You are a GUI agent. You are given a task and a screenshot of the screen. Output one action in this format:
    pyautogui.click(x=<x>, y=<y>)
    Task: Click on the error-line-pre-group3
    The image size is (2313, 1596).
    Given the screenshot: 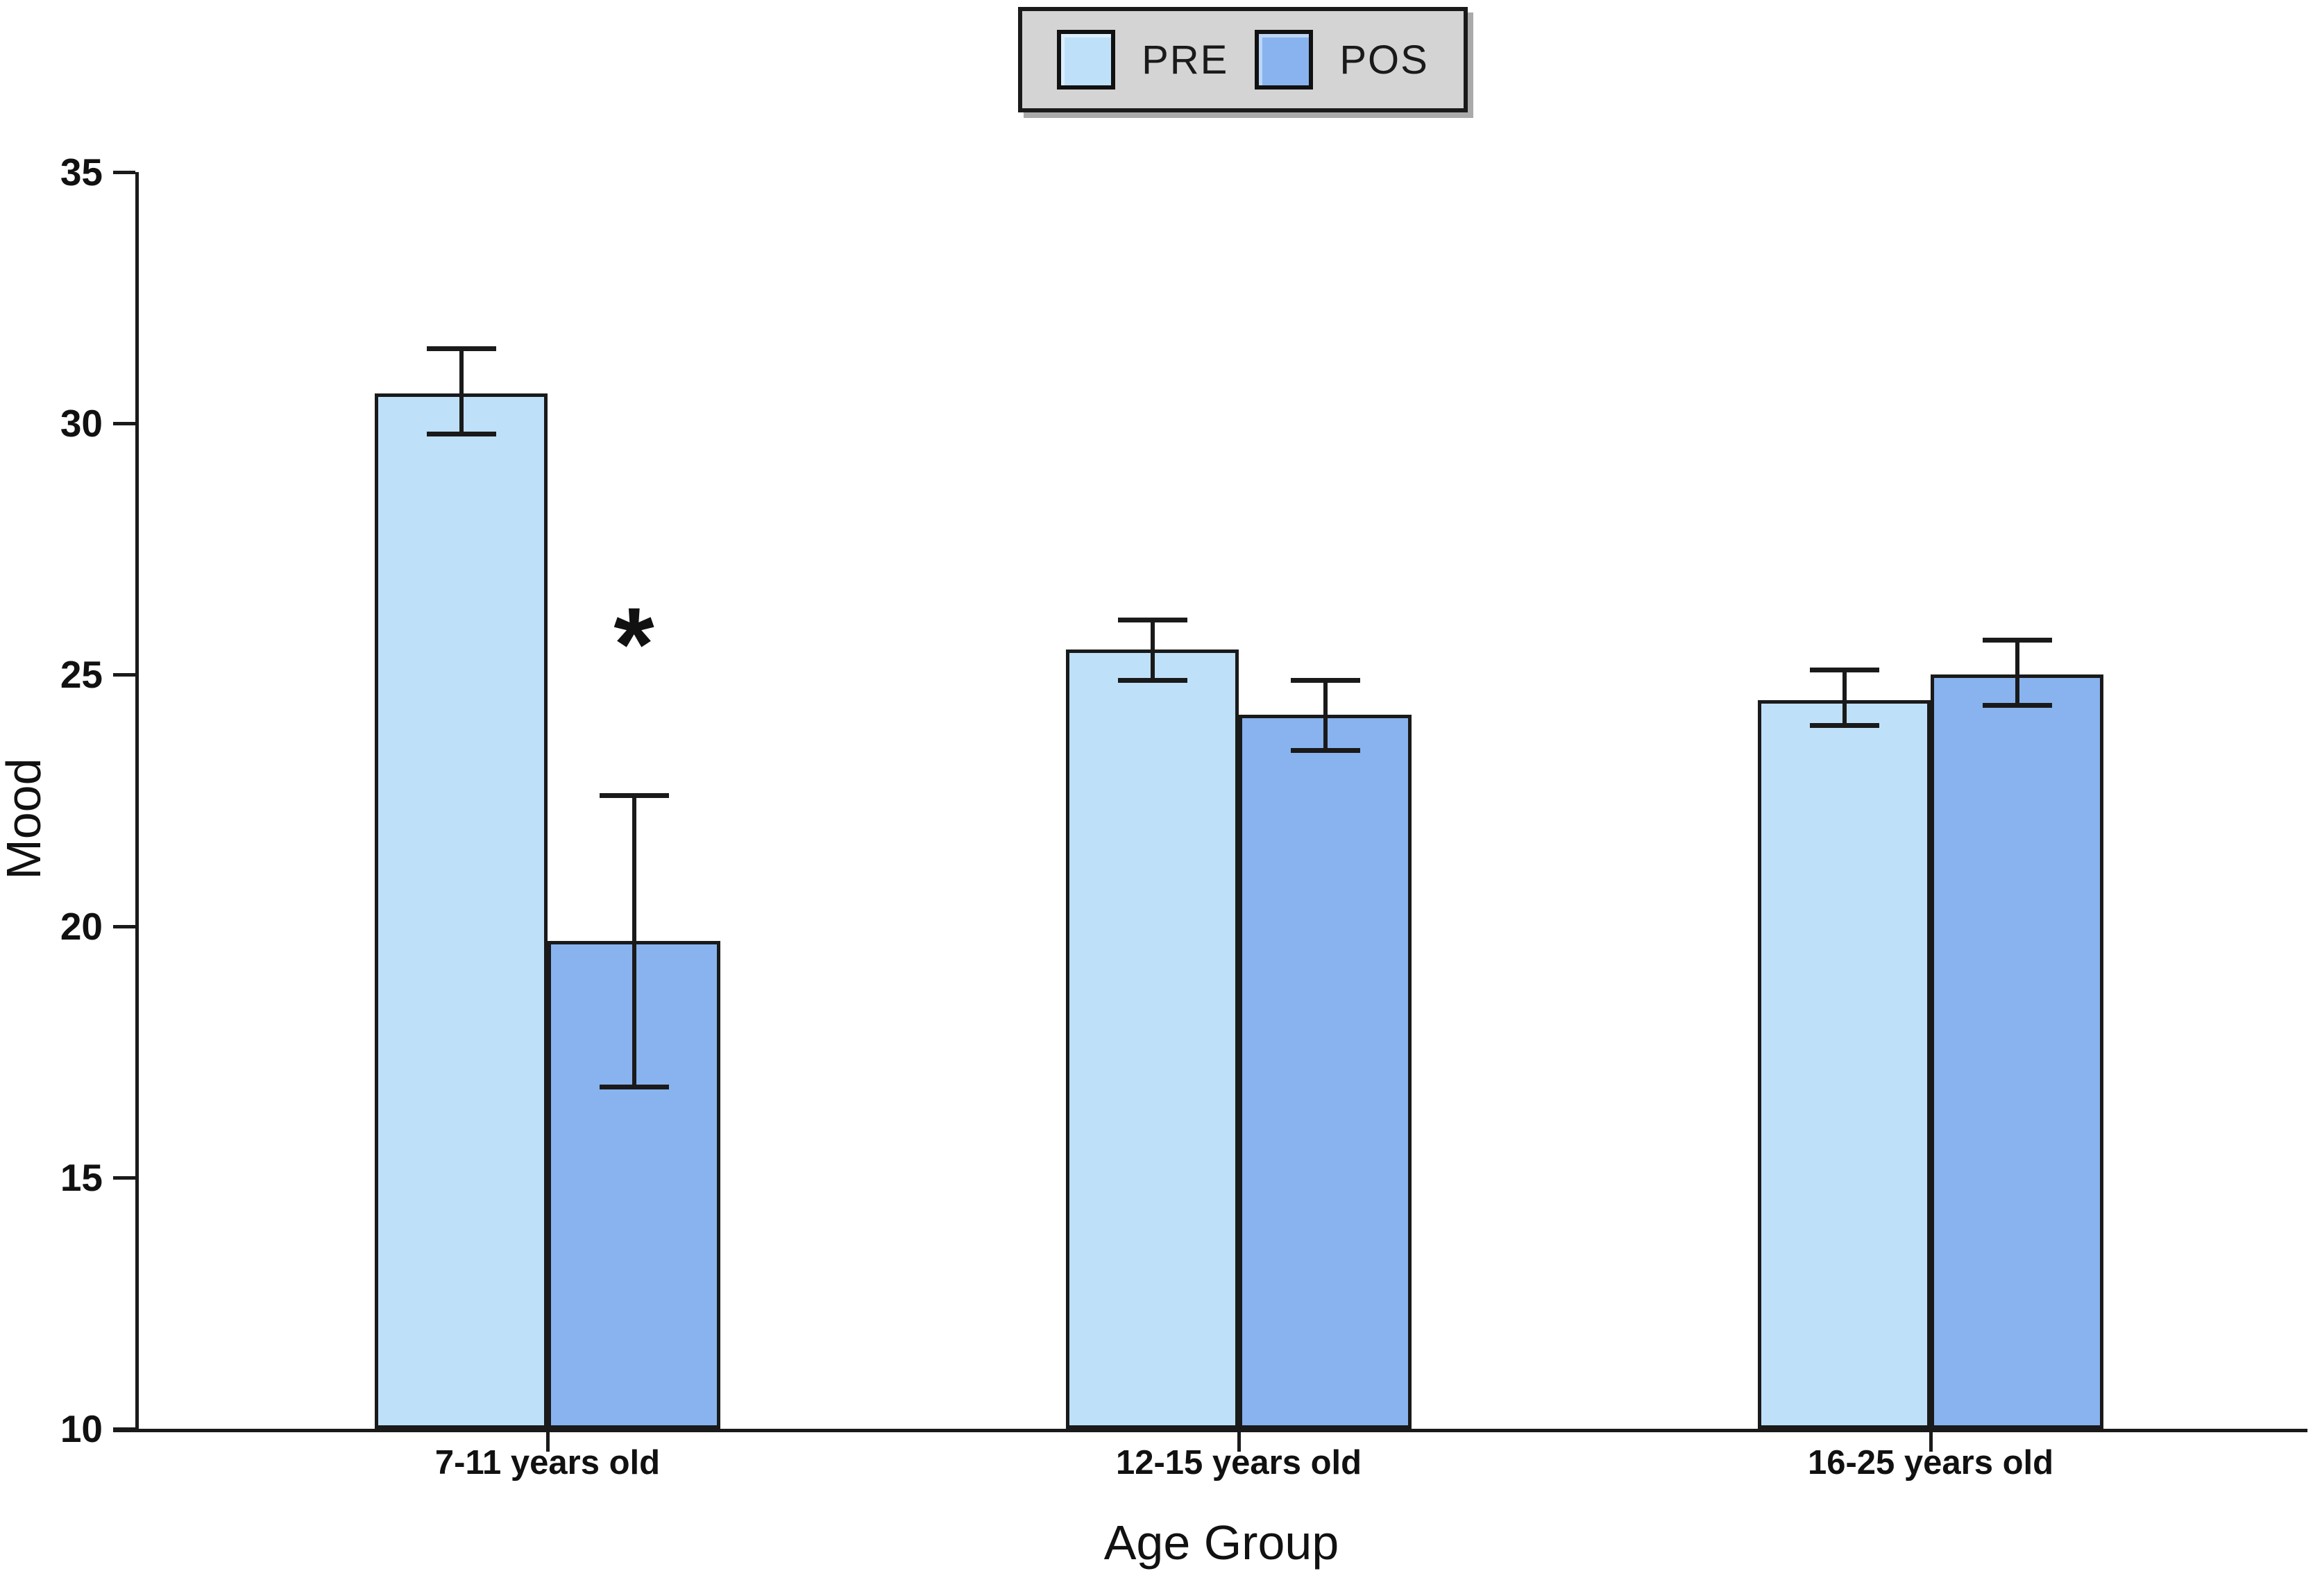 What is the action you would take?
    pyautogui.click(x=1844, y=697)
    